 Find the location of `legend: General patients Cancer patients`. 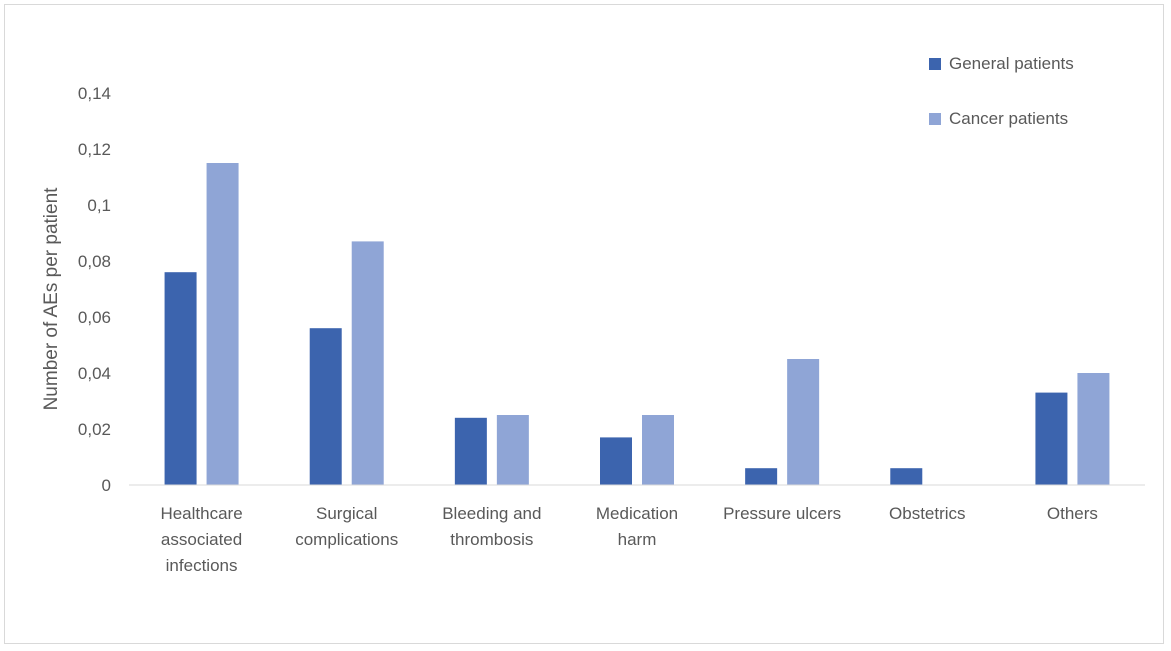

legend: General patients Cancer patients is located at coordinates (1001, 91).